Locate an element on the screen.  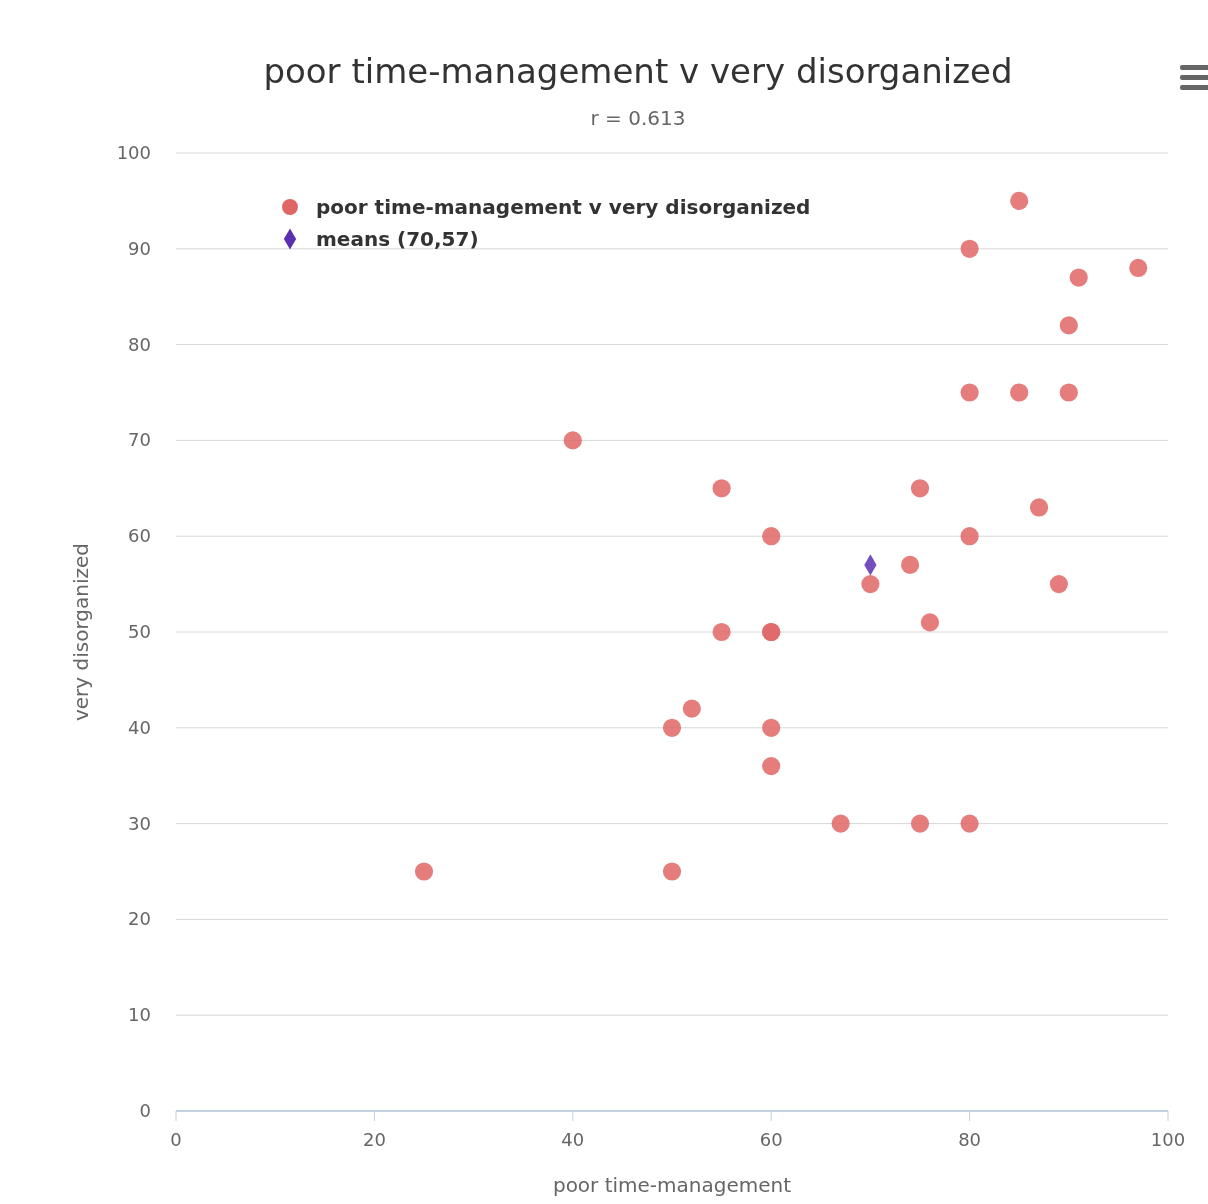
y-axis-title: very disorganized is located at coordinates (81, 632).